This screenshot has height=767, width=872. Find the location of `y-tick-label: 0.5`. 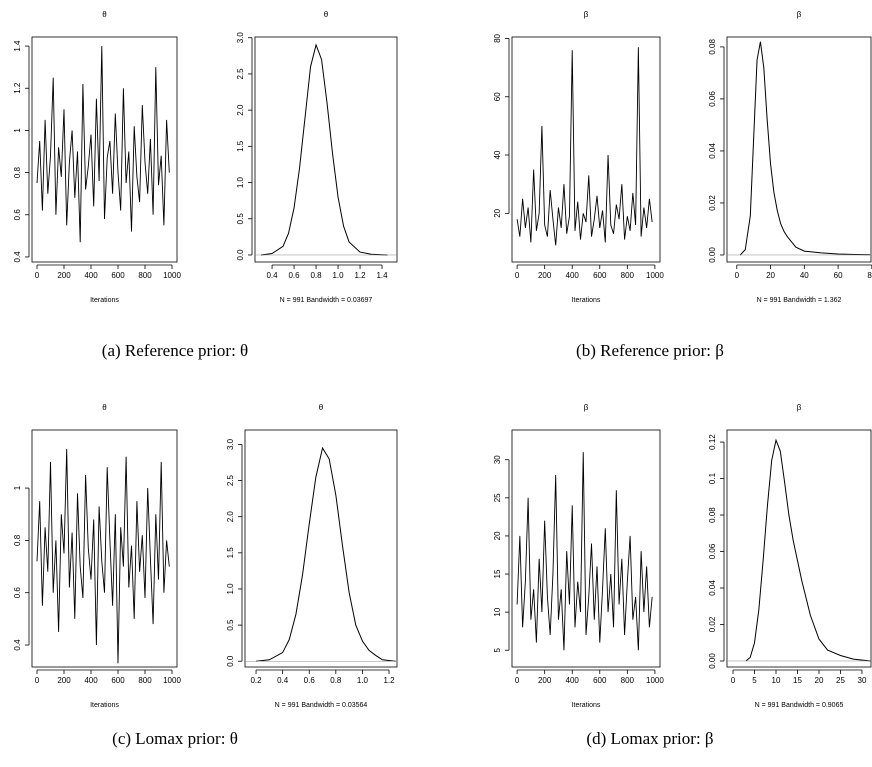

y-tick-label: 0.5 is located at coordinates (230, 625).